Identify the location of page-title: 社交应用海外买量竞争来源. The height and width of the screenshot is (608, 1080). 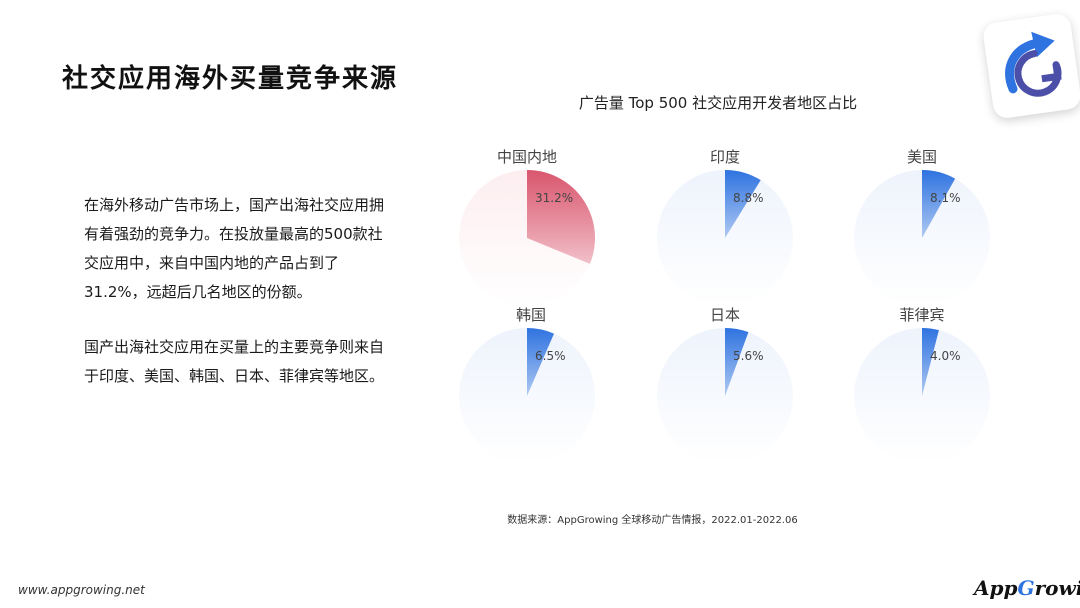
(230, 79).